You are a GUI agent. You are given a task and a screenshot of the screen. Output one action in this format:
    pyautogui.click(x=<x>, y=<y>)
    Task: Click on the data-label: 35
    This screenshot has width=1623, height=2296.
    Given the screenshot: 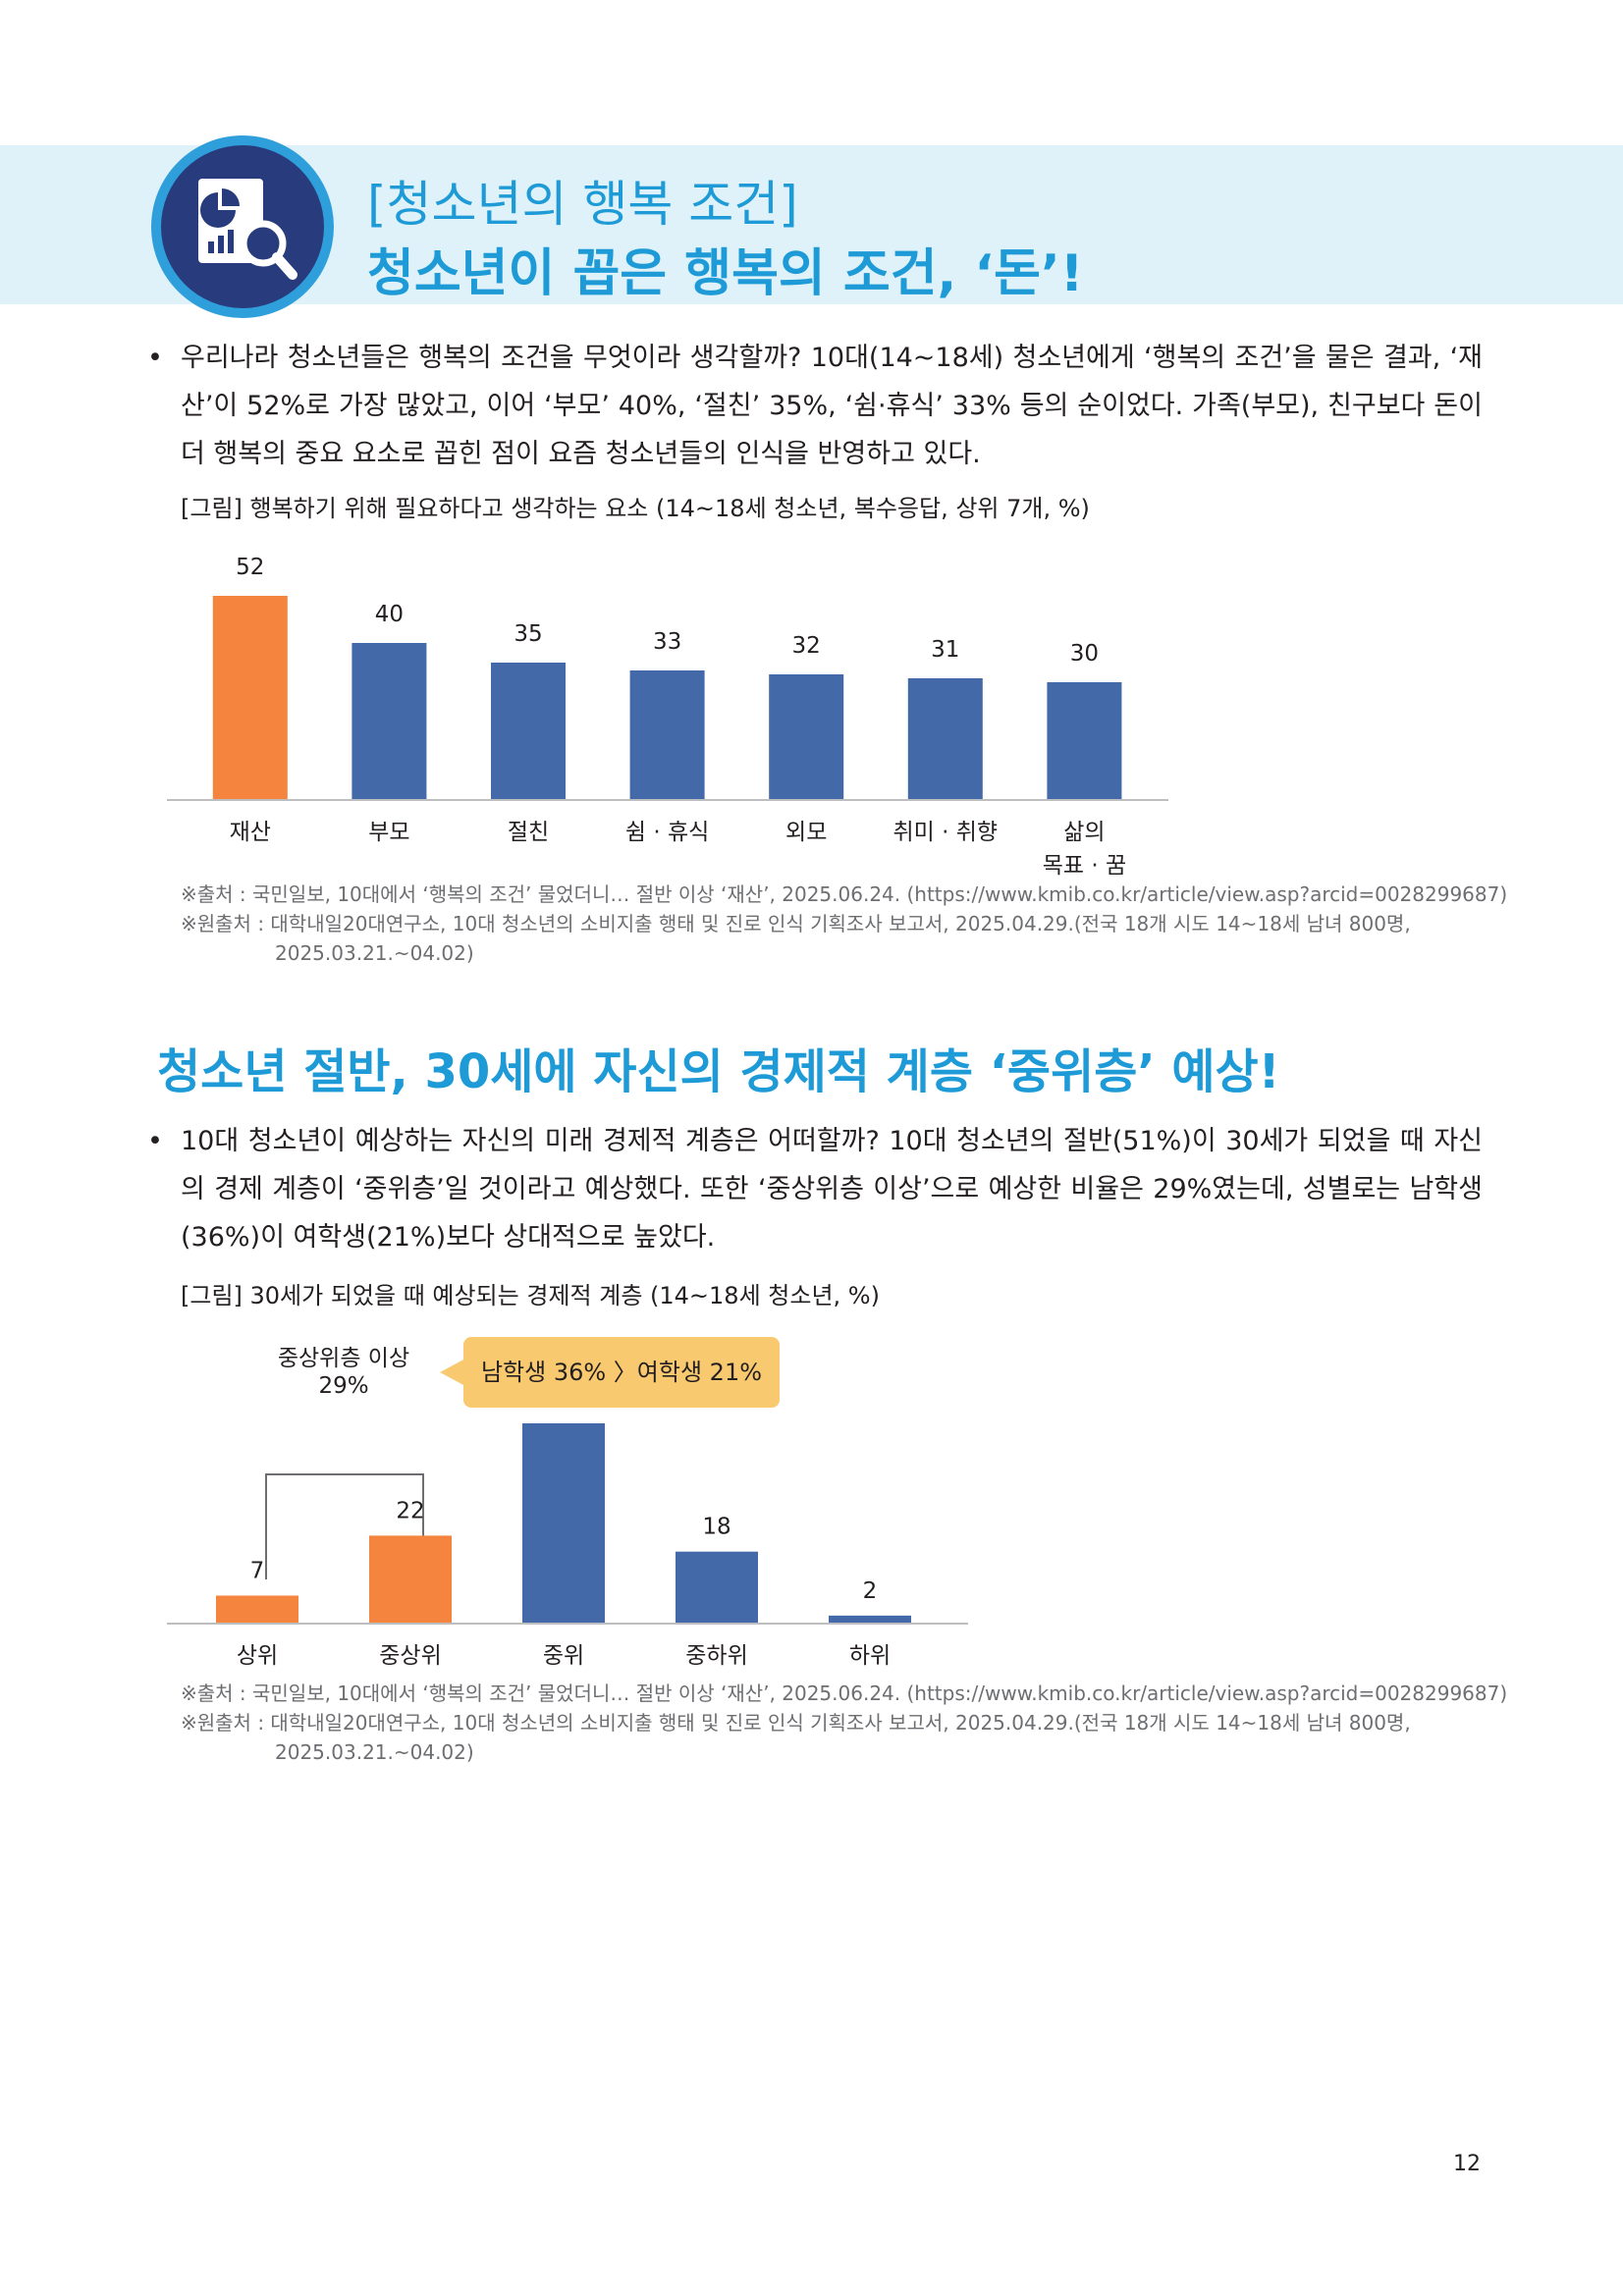 What is the action you would take?
    pyautogui.click(x=528, y=634)
    